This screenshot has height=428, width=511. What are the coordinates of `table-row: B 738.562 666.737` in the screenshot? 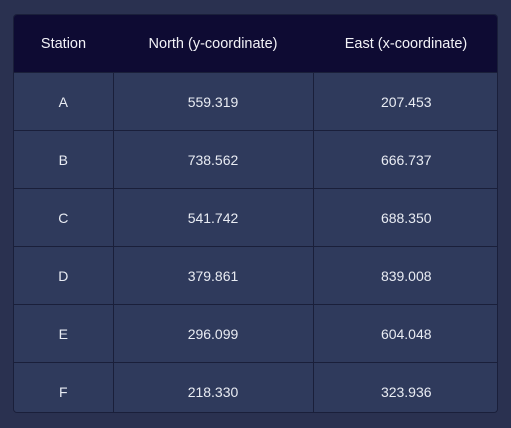 It's located at (255, 159).